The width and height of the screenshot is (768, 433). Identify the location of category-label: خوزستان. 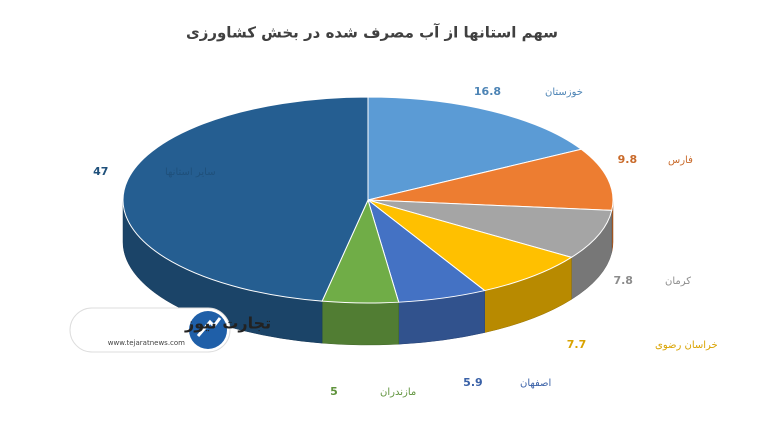
(564, 92).